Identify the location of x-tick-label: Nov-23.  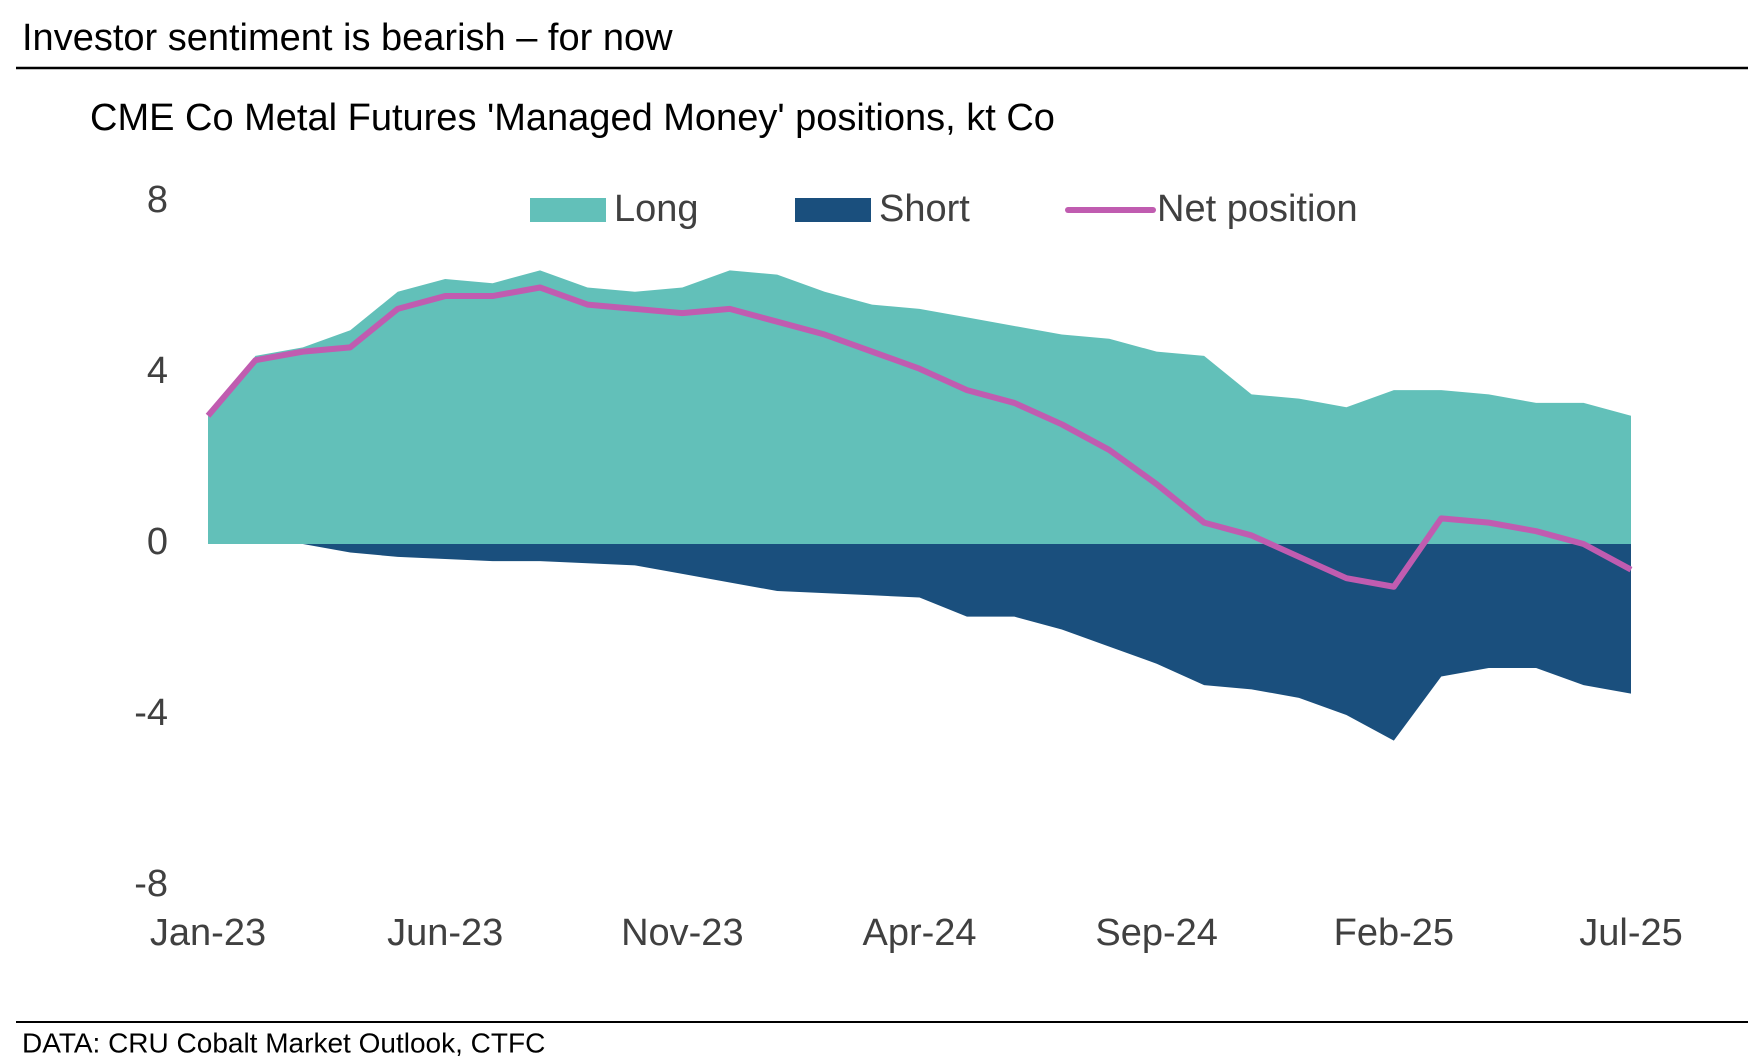
(682, 933).